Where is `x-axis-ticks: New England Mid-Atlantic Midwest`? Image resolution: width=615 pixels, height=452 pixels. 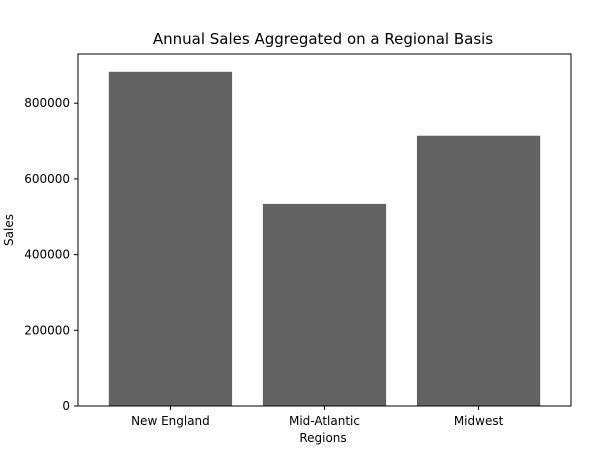
x-axis-ticks: New England Mid-Atlantic Midwest is located at coordinates (317, 417).